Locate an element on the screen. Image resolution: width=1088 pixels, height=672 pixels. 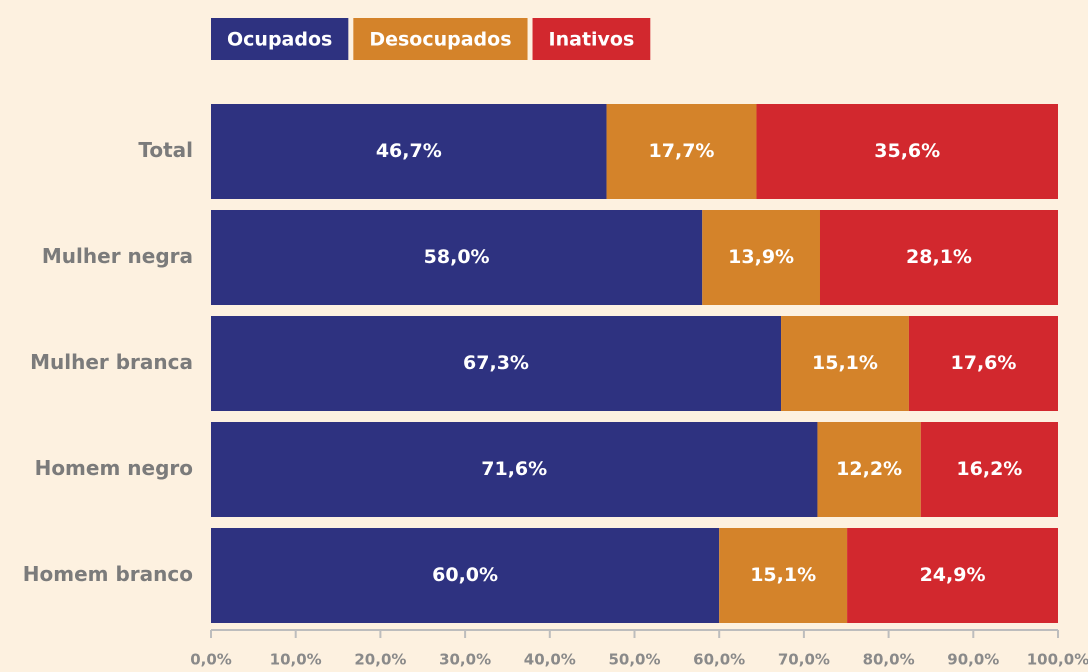
x-tick-label: 60,0% is located at coordinates (719, 660).